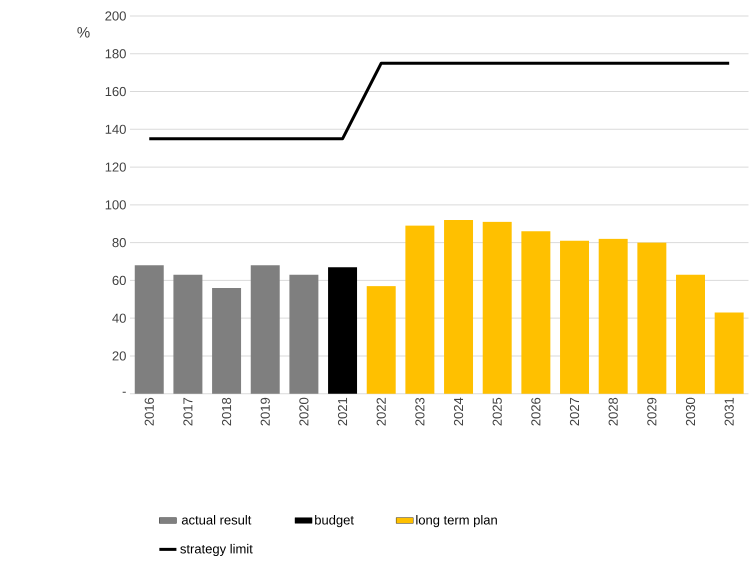  What do you see at coordinates (535, 412) in the screenshot?
I see `x-tick-label: 2026` at bounding box center [535, 412].